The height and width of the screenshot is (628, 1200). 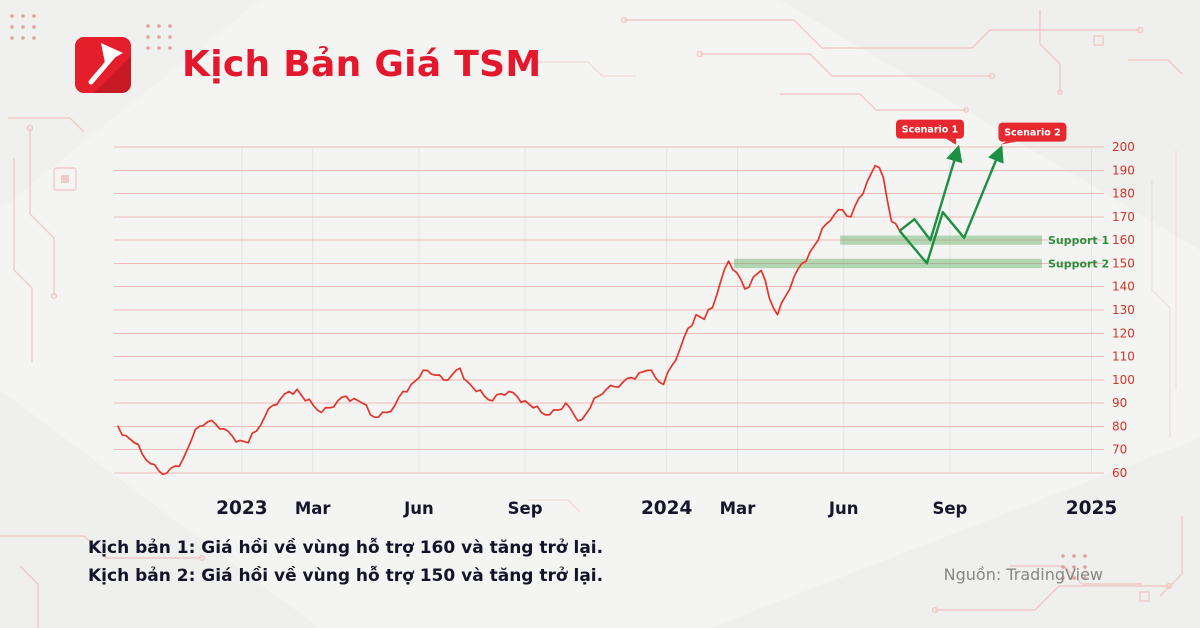 What do you see at coordinates (1123, 333) in the screenshot?
I see `y-axis-label: 120` at bounding box center [1123, 333].